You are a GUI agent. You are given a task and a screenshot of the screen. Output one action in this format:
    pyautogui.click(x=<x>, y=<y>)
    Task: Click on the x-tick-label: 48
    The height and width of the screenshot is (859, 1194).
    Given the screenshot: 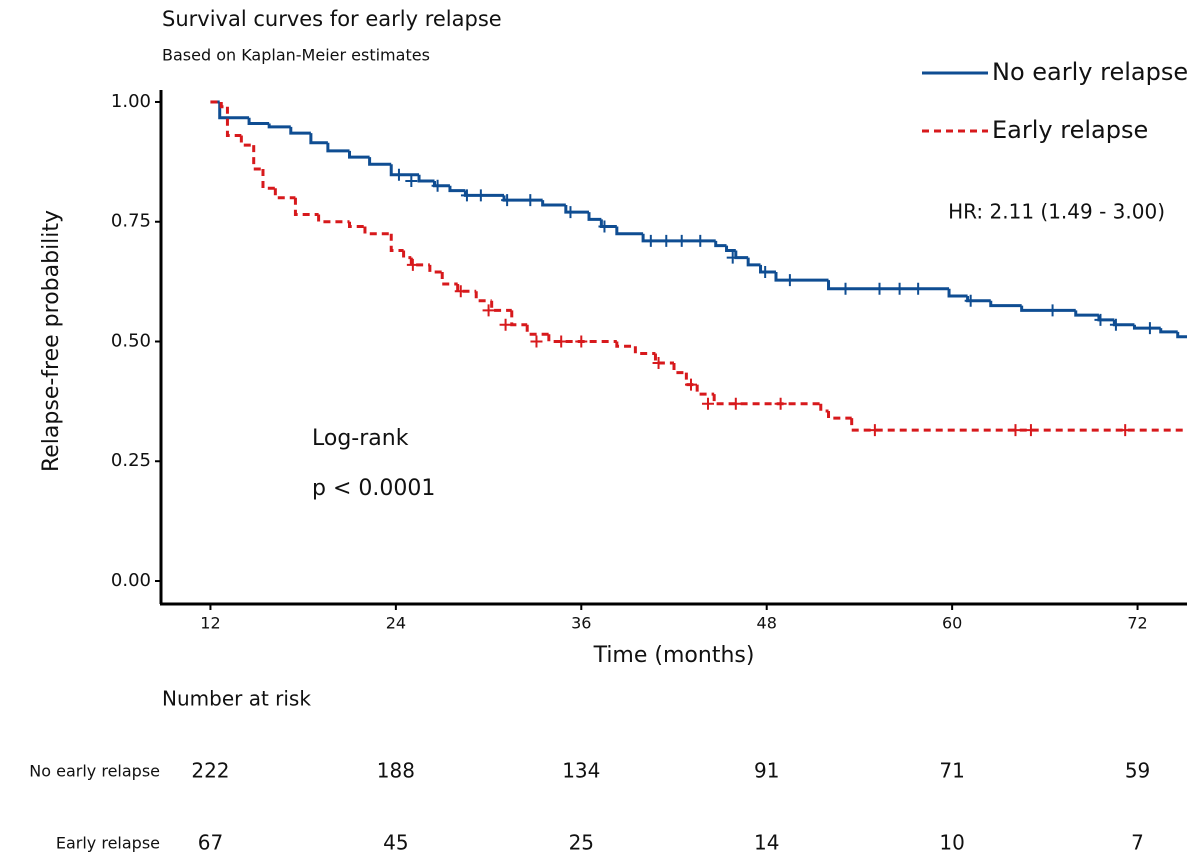 What is the action you would take?
    pyautogui.click(x=767, y=623)
    